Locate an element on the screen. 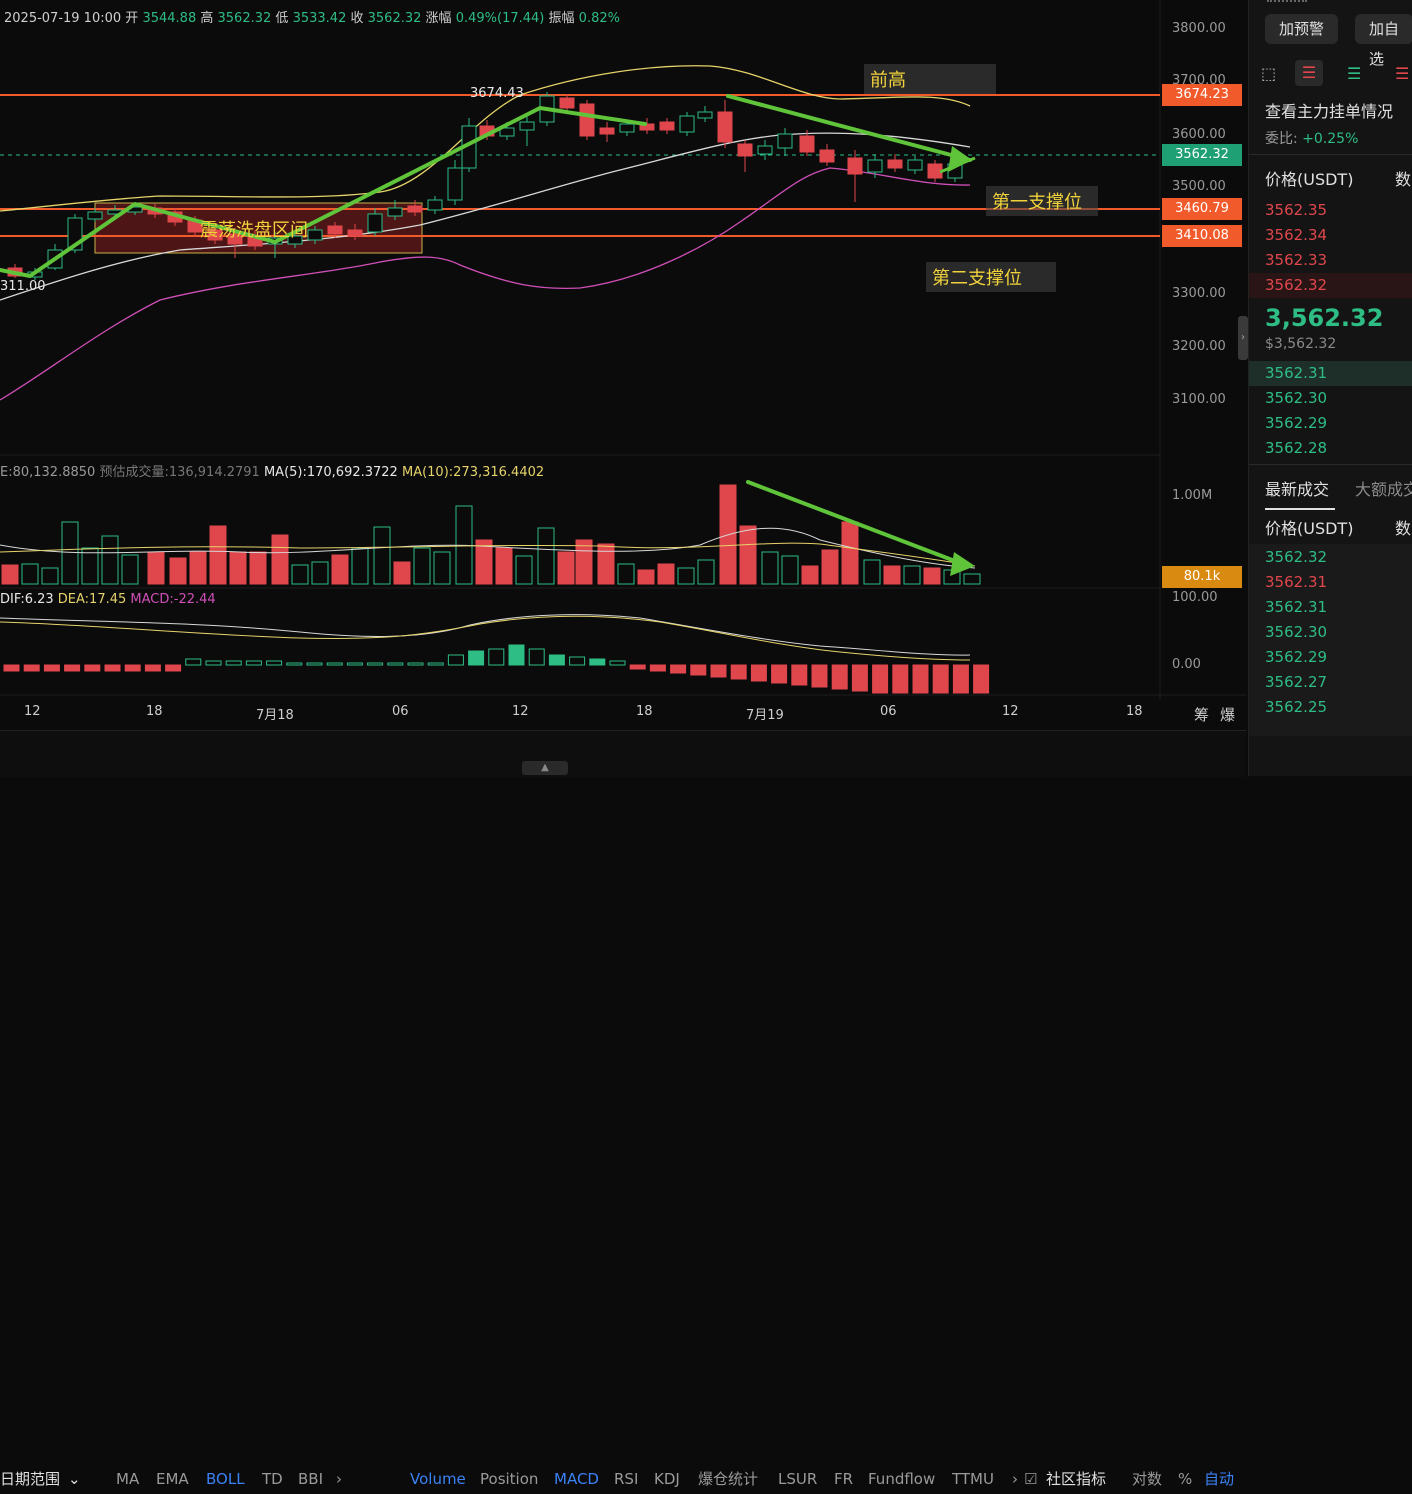  volume-ma5 is located at coordinates (488, 548).